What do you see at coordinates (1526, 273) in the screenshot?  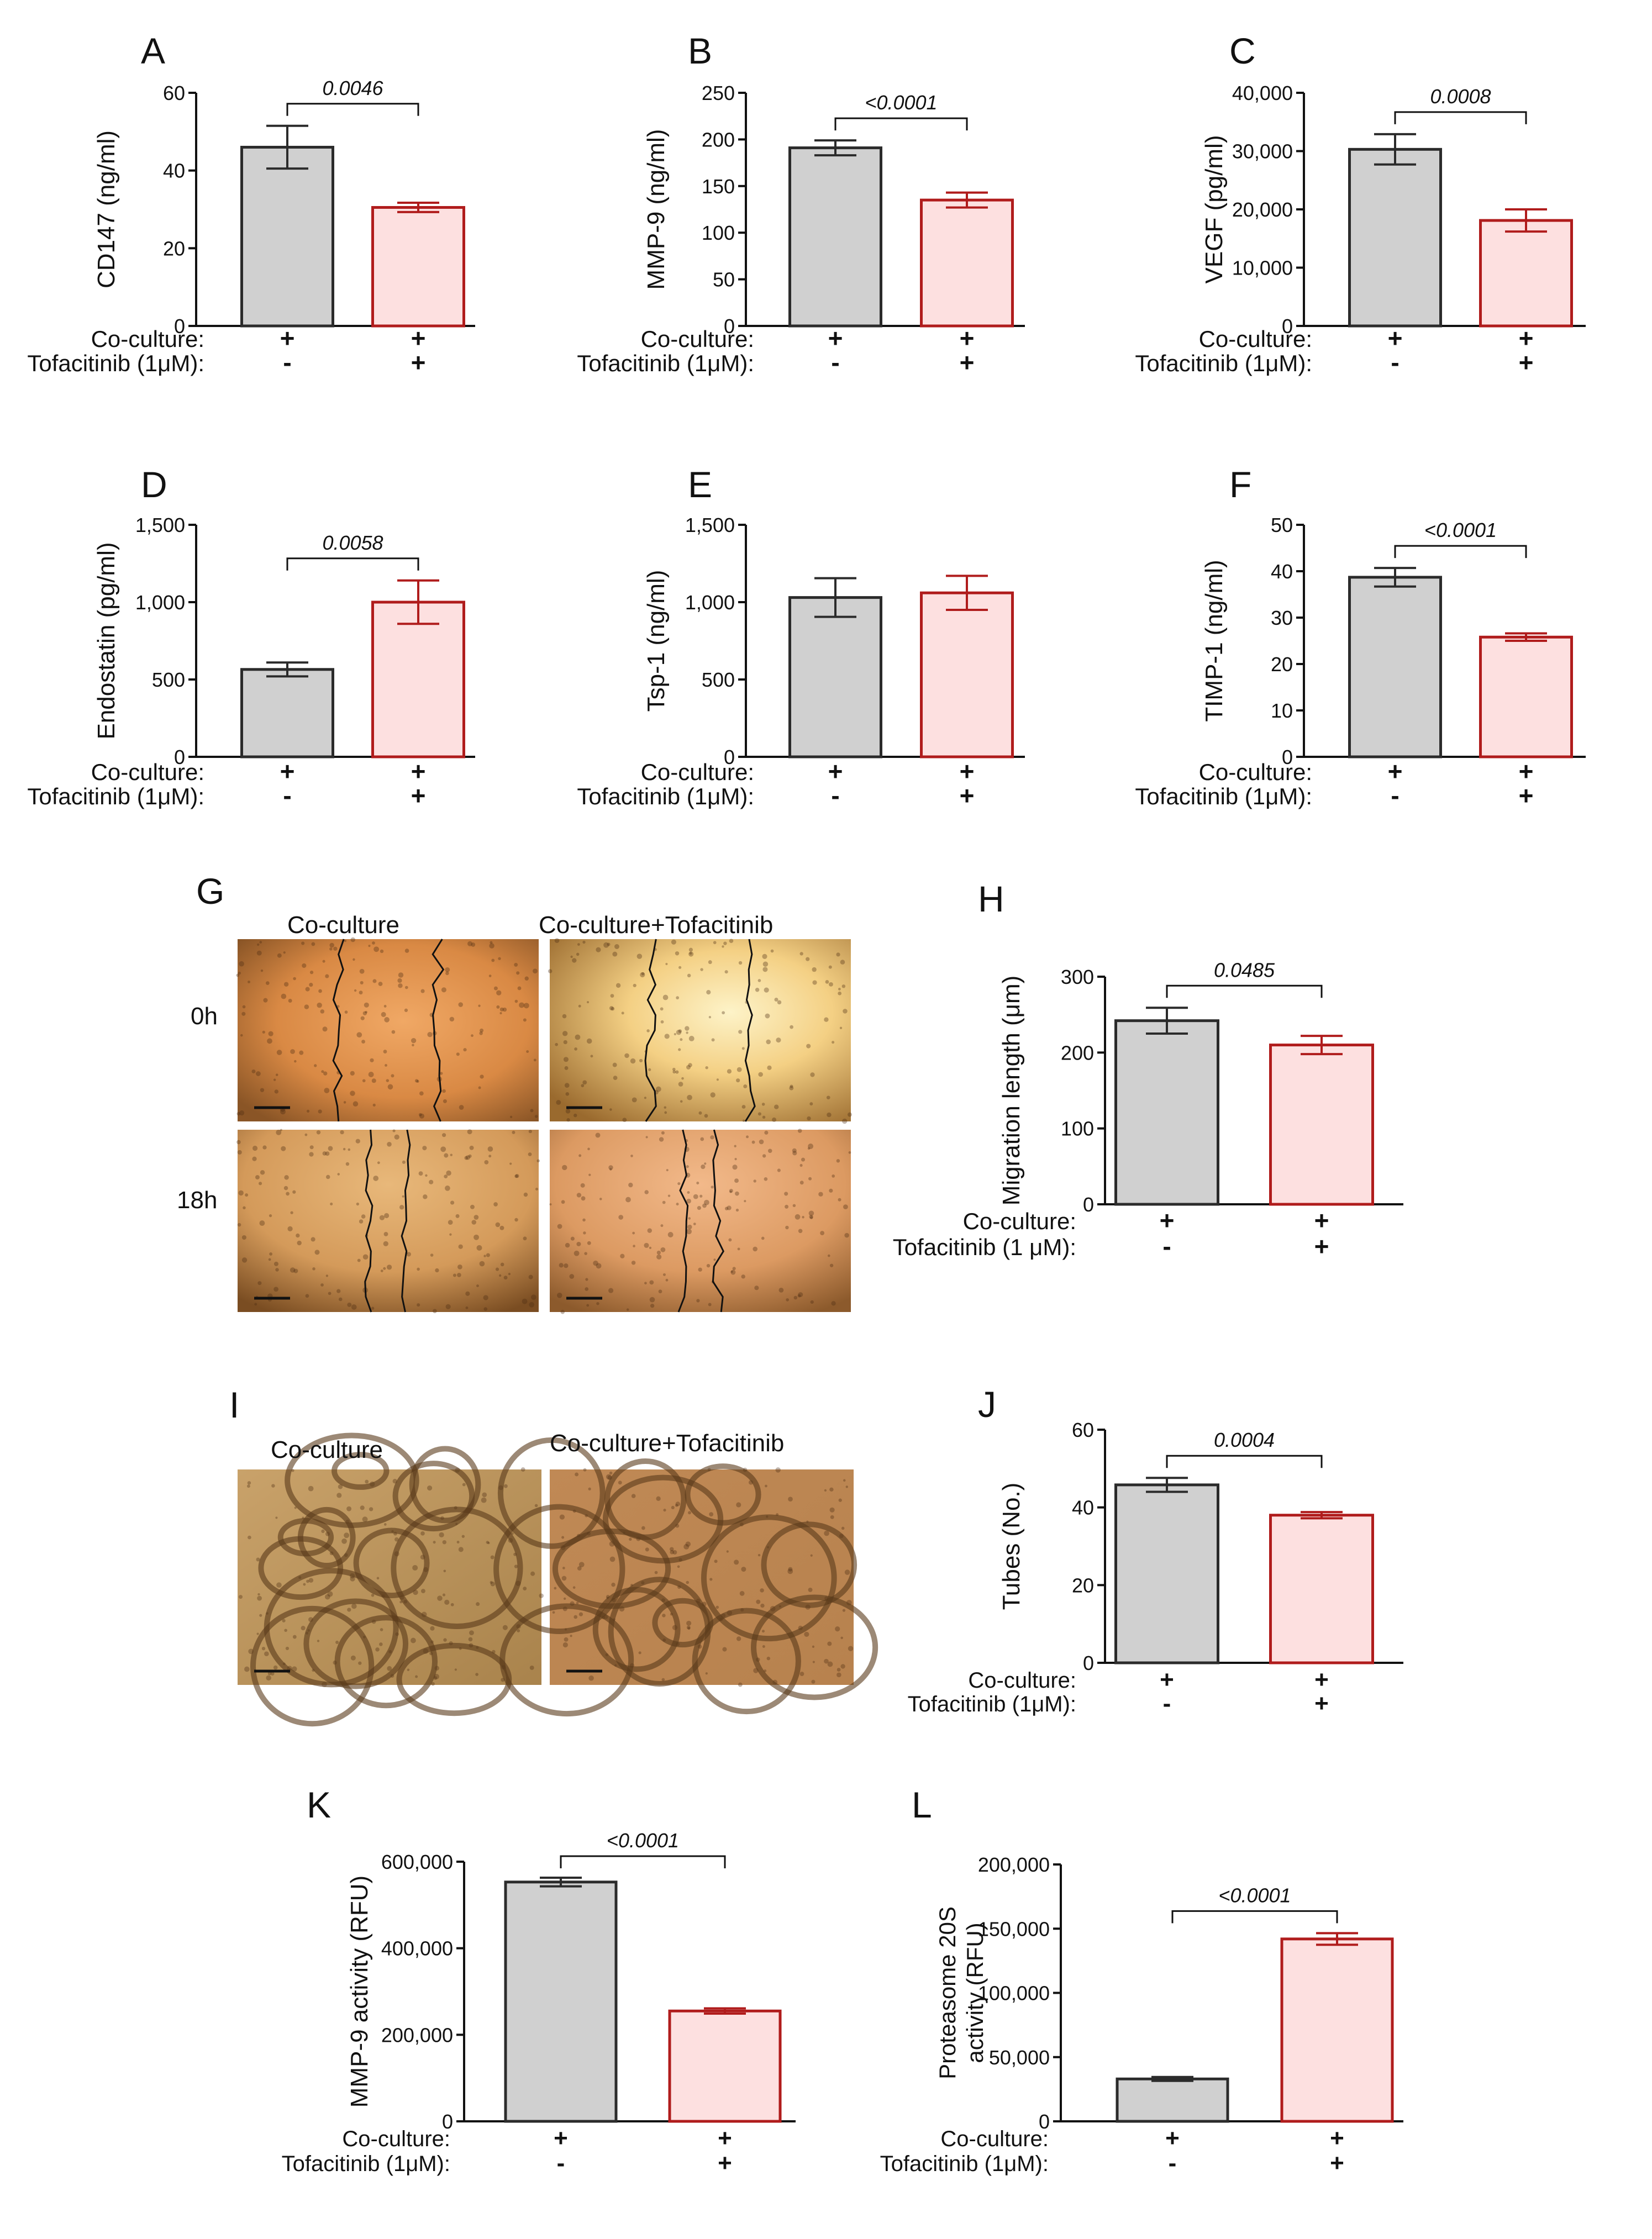 I see `bar-tofacitinib` at bounding box center [1526, 273].